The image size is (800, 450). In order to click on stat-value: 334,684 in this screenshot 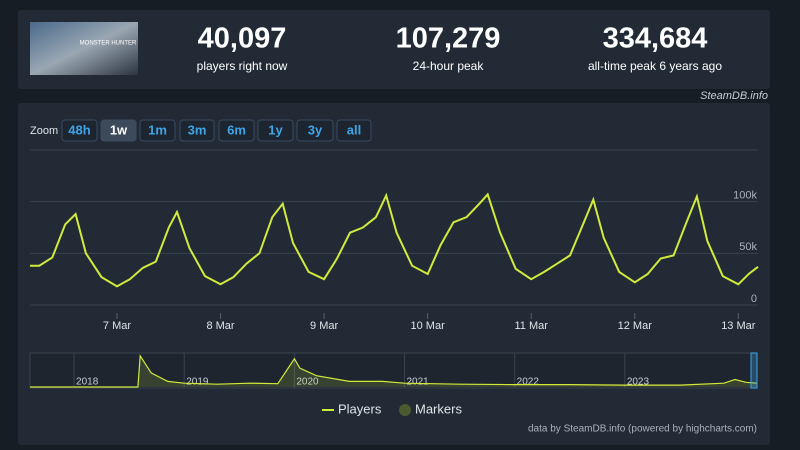, I will do `click(655, 39)`.